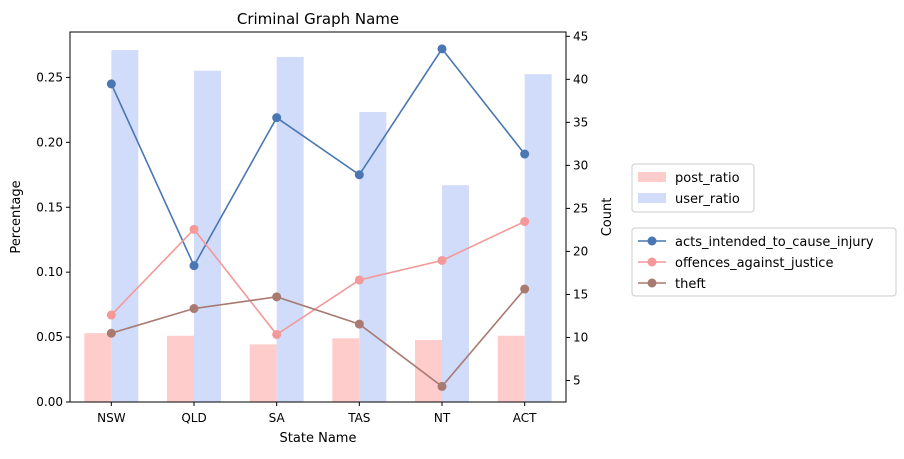  What do you see at coordinates (428, 371) in the screenshot?
I see `bar-post_ratio-NT` at bounding box center [428, 371].